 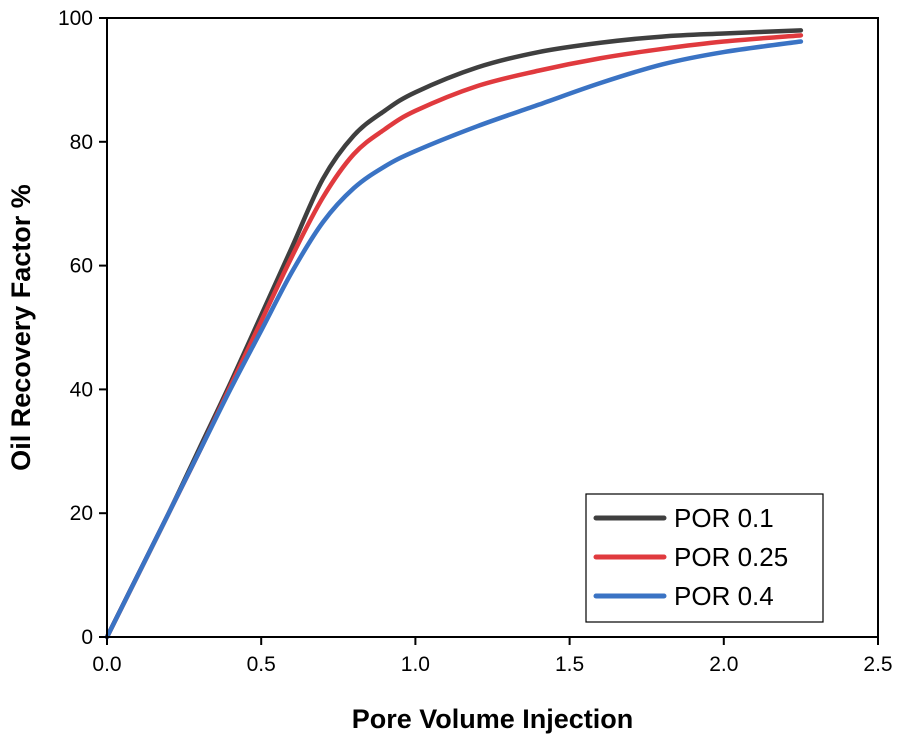 I want to click on legend: POR 0.1 POR 0.25 POR 0.4, so click(x=704, y=558).